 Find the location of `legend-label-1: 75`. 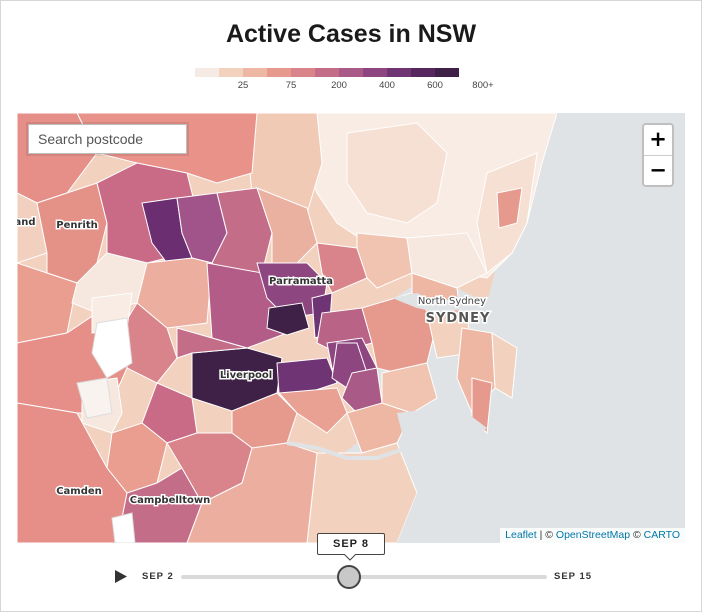

legend-label-1: 75 is located at coordinates (291, 85).